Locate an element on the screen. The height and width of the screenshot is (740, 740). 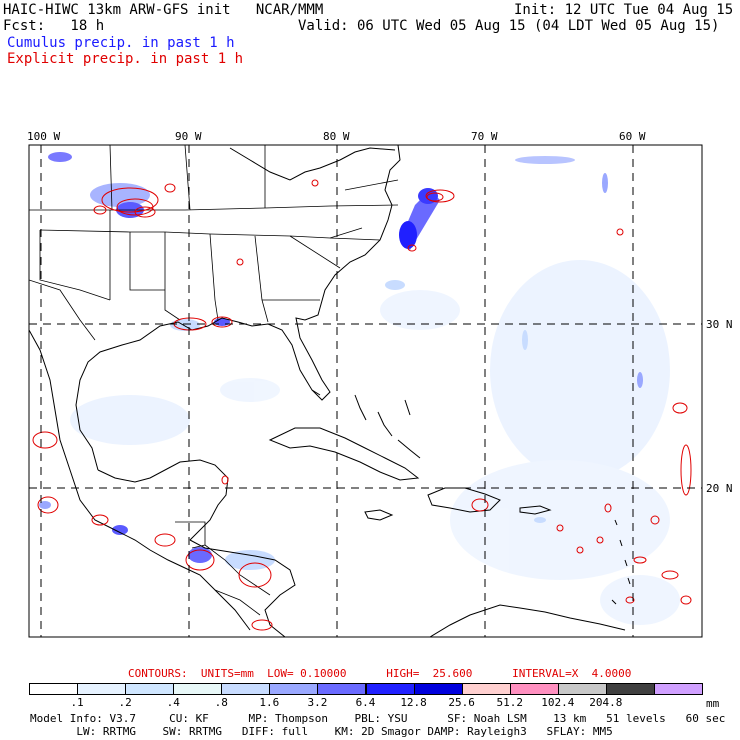
state-borders is located at coordinates (214, 234).